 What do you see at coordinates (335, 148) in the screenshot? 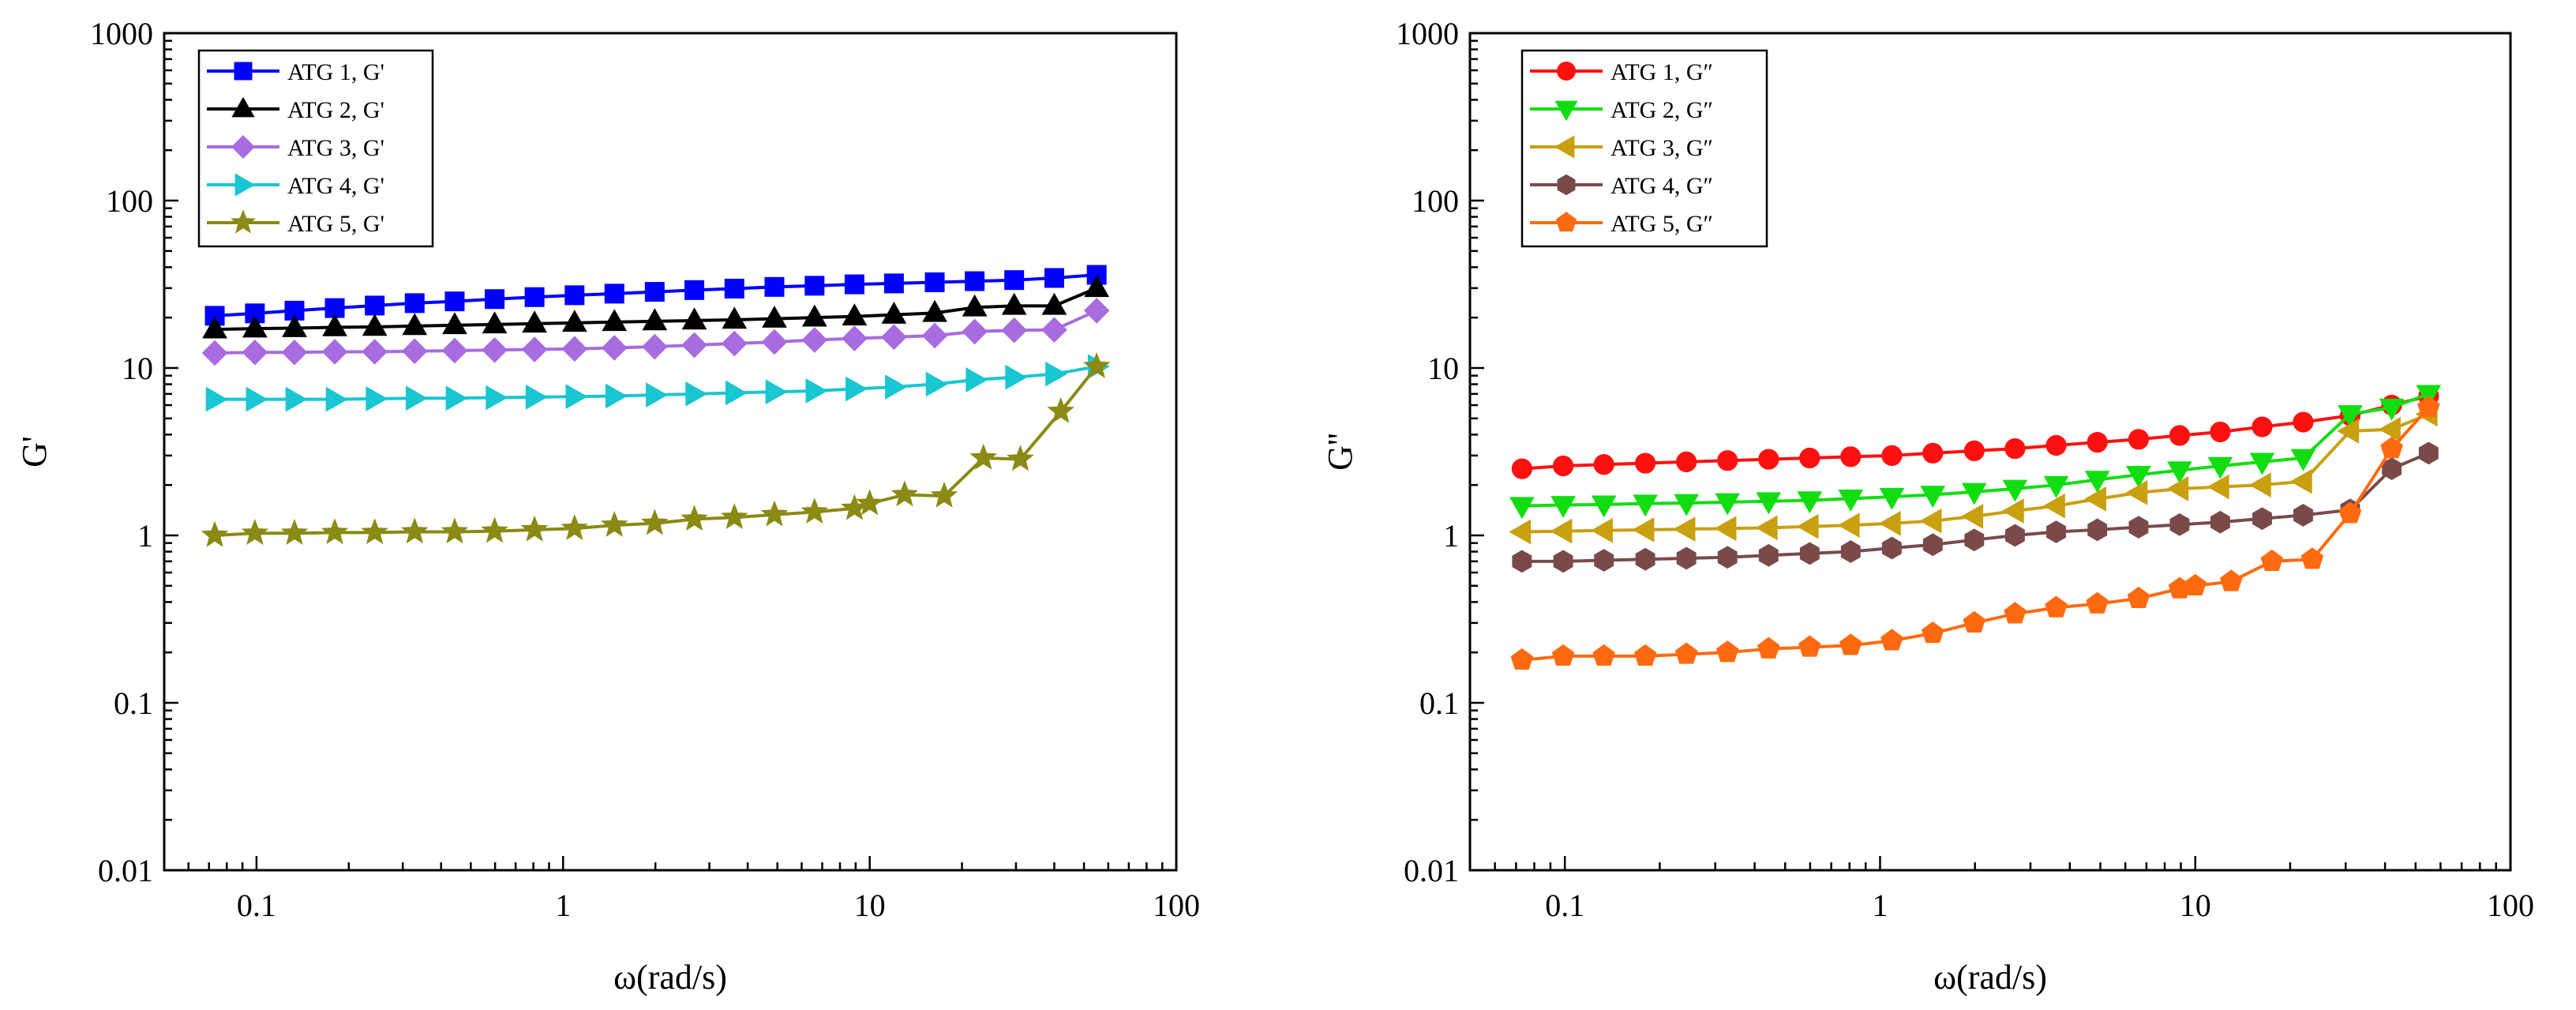
I see `legend-label: ATG 3, G'` at bounding box center [335, 148].